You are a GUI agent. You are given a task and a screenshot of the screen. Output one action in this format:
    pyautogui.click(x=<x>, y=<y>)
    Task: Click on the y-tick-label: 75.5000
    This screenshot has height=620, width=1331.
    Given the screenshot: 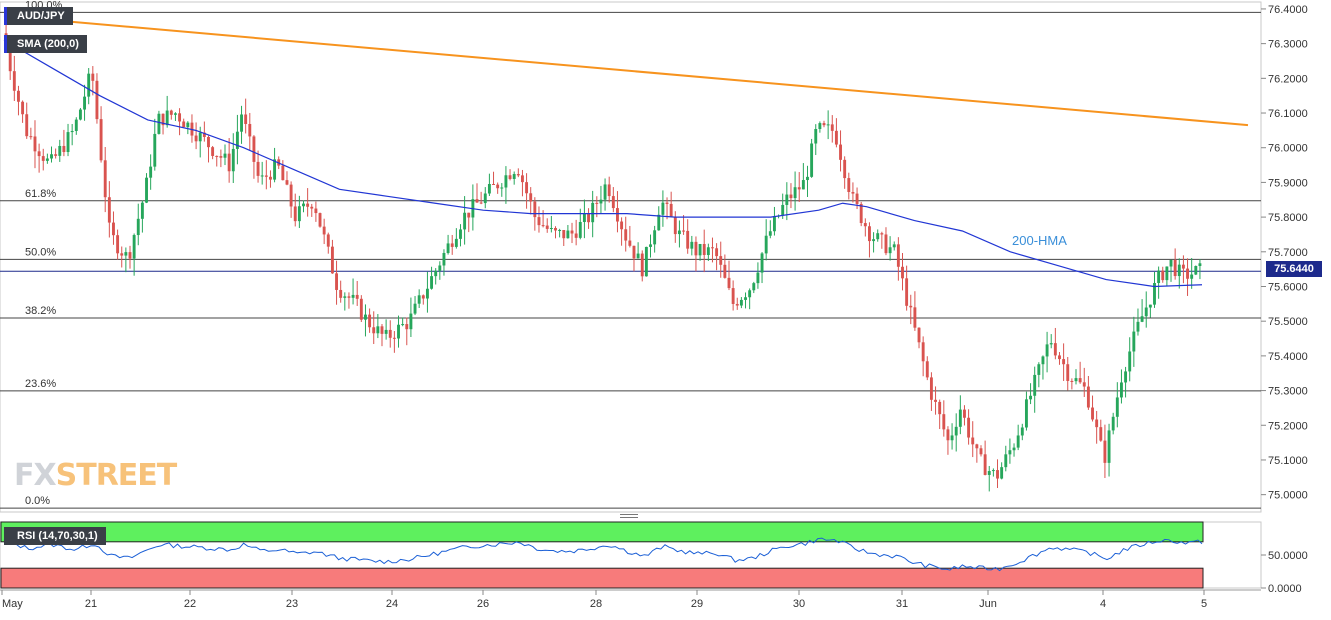 What is the action you would take?
    pyautogui.click(x=1288, y=322)
    